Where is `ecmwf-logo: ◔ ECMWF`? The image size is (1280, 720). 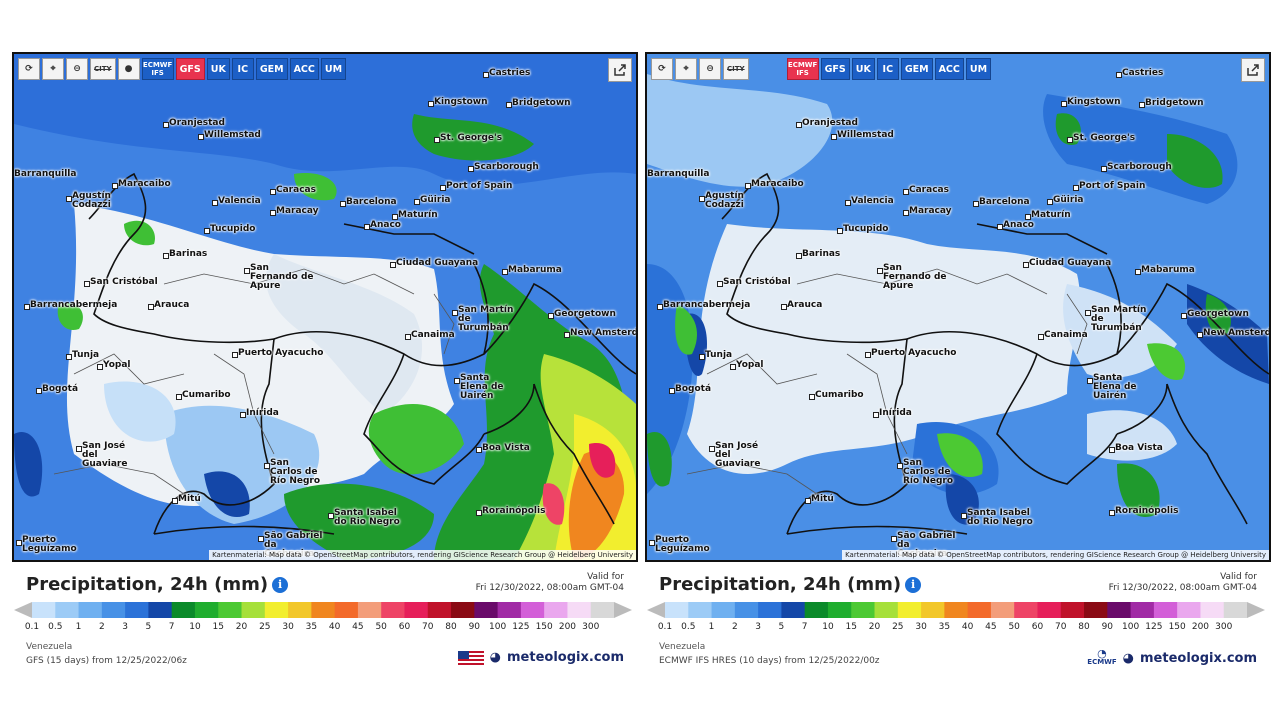 ecmwf-logo: ◔ ECMWF is located at coordinates (1102, 656).